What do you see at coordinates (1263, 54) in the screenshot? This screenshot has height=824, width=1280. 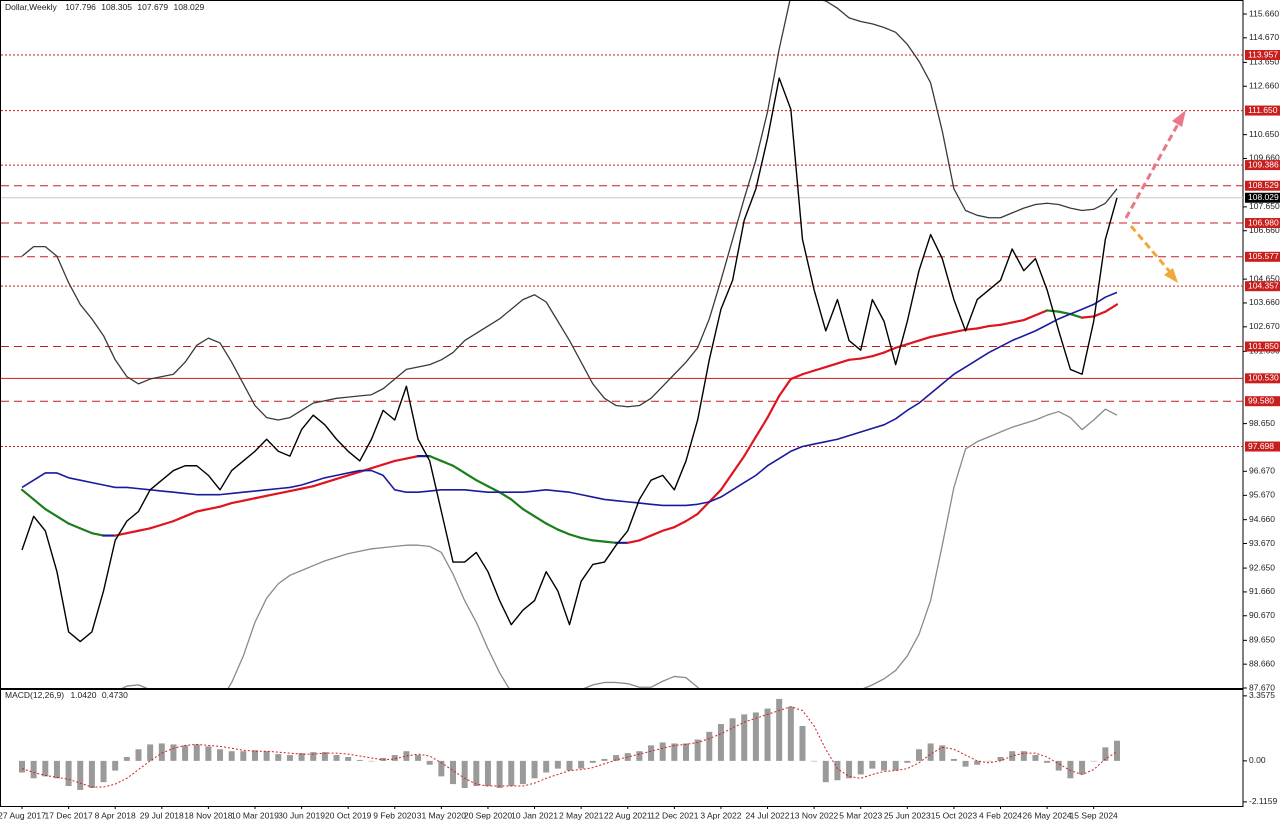 I see `level-label: 113.957` at bounding box center [1263, 54].